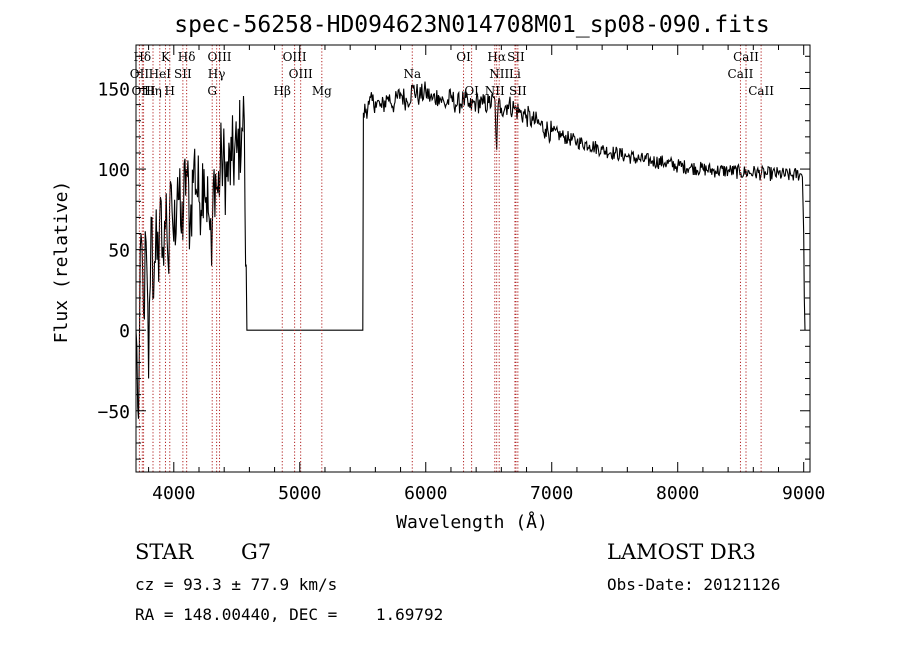  What do you see at coordinates (472, 522) in the screenshot?
I see `x-axis-label: Wavelength (Å)` at bounding box center [472, 522].